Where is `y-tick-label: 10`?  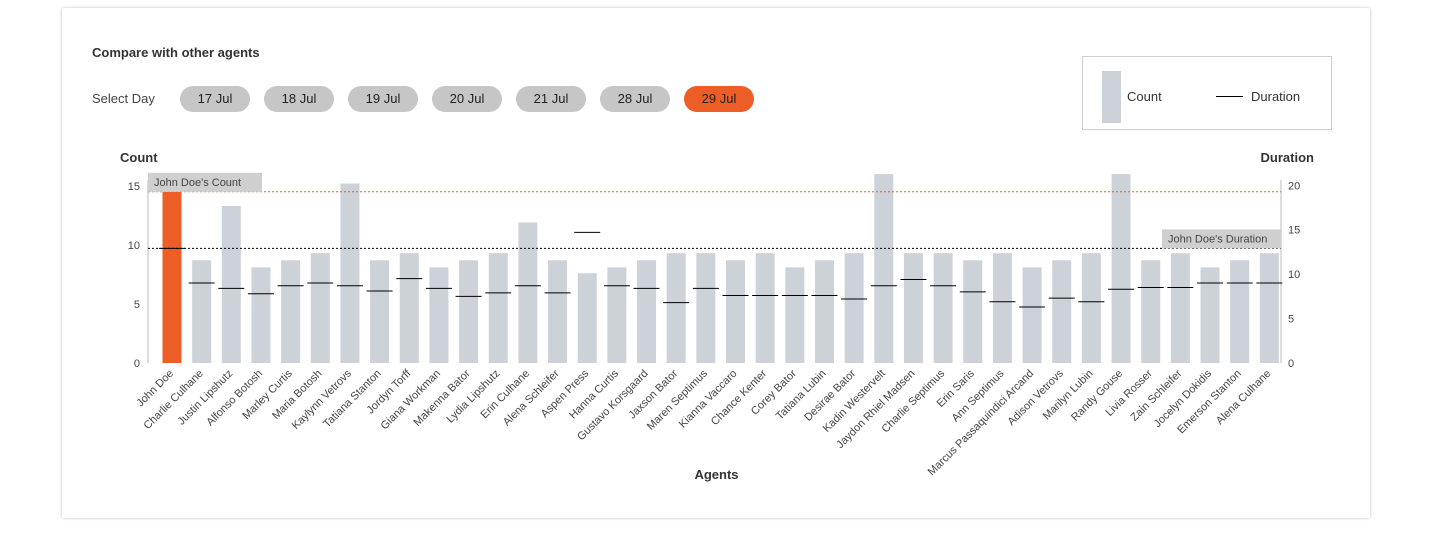
y-tick-label: 10 is located at coordinates (134, 246).